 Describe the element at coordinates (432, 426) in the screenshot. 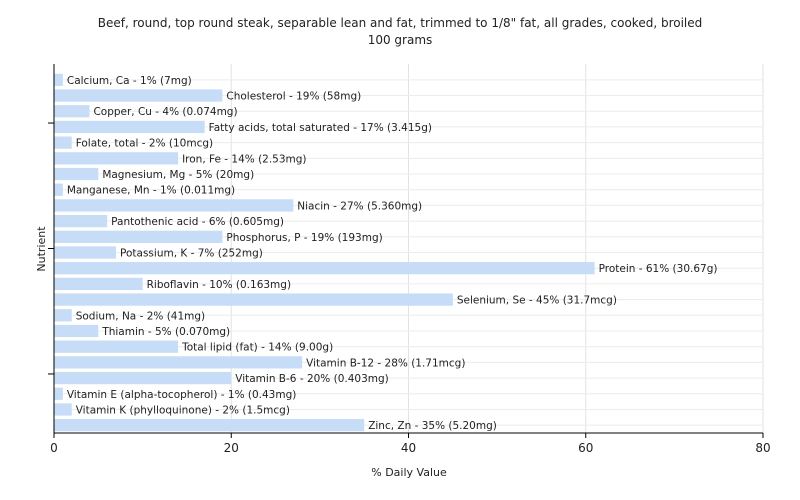

I see `bar-label-22: Zinc, Zn - 35% (5.20mg)` at that location.